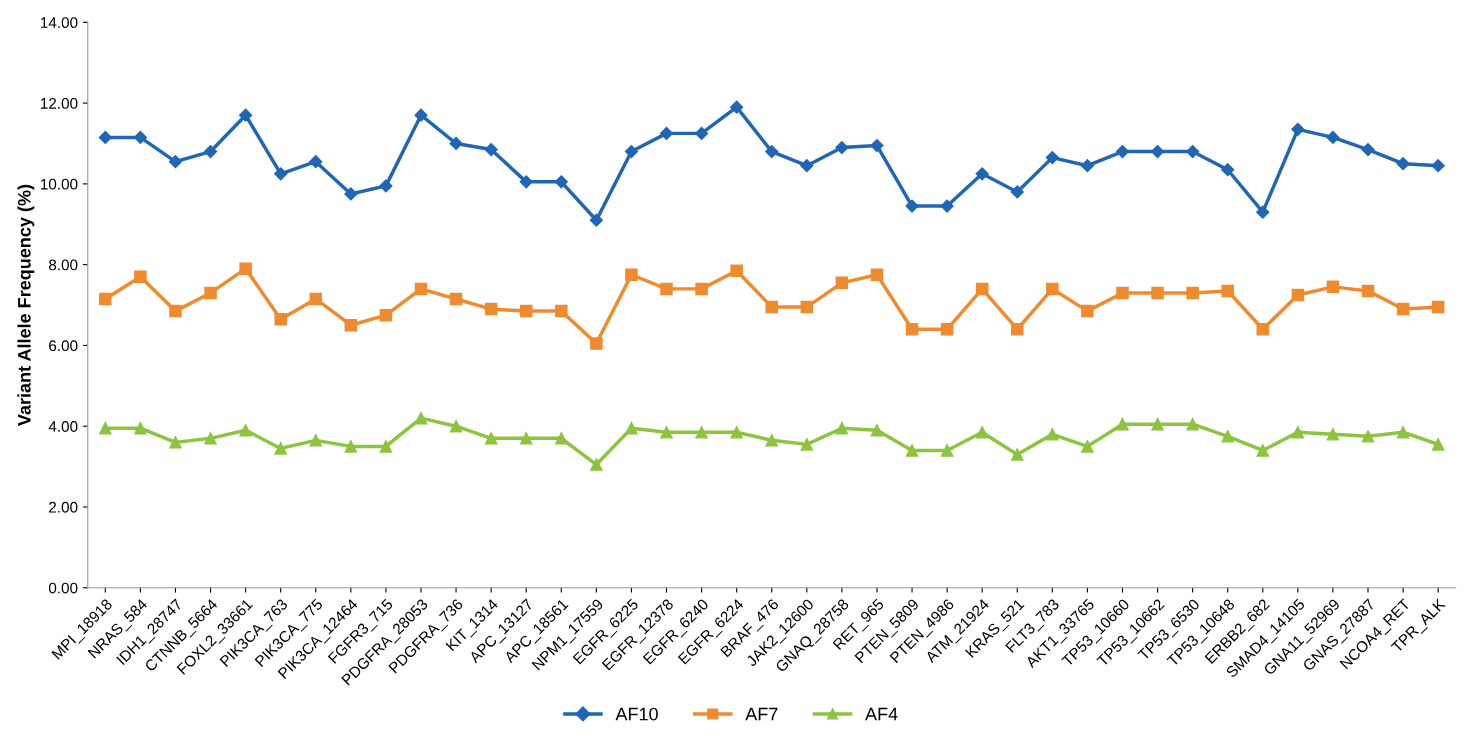 The image size is (1463, 744). Describe the element at coordinates (636, 714) in the screenshot. I see `legend-label: AF10` at that location.